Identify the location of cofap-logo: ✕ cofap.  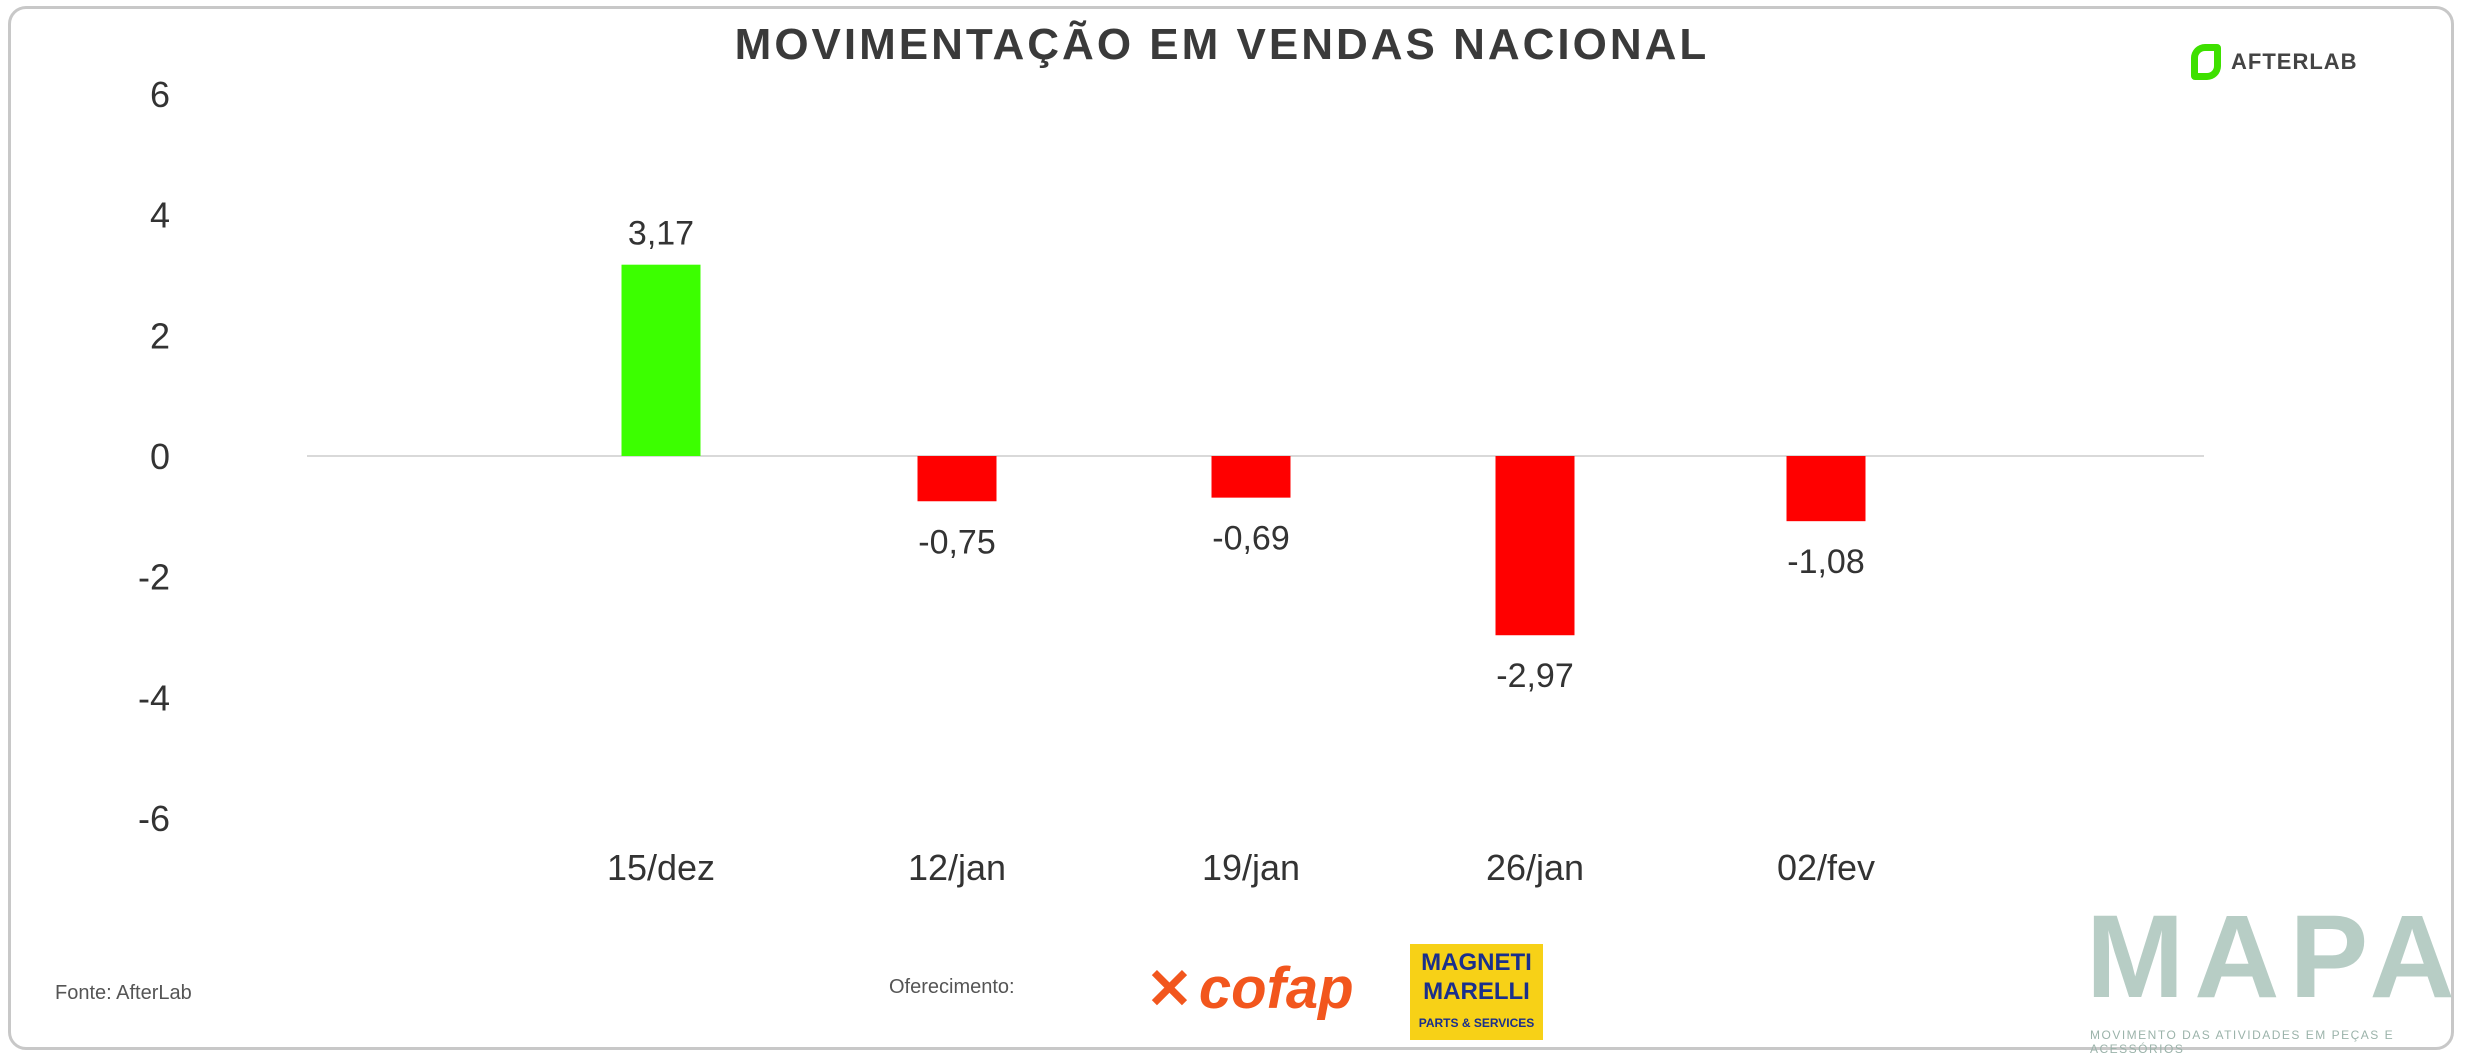
(1250, 989).